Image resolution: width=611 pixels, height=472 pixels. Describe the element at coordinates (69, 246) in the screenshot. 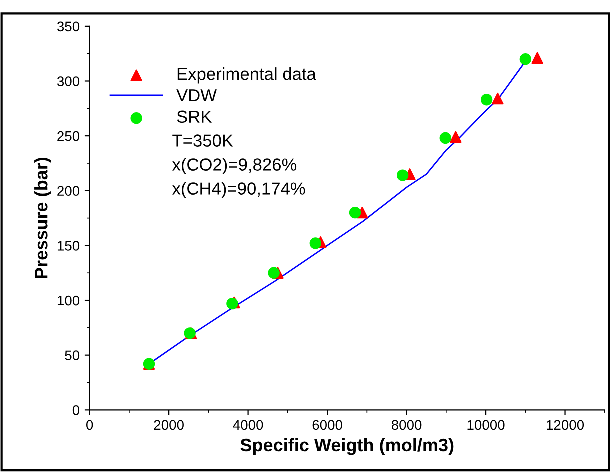

I see `y-tick-label: 150` at that location.